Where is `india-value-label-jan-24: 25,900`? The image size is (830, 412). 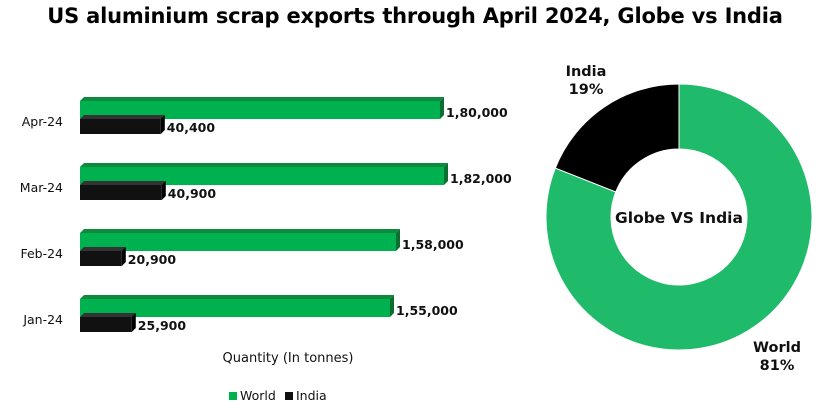
india-value-label-jan-24: 25,900 is located at coordinates (162, 325).